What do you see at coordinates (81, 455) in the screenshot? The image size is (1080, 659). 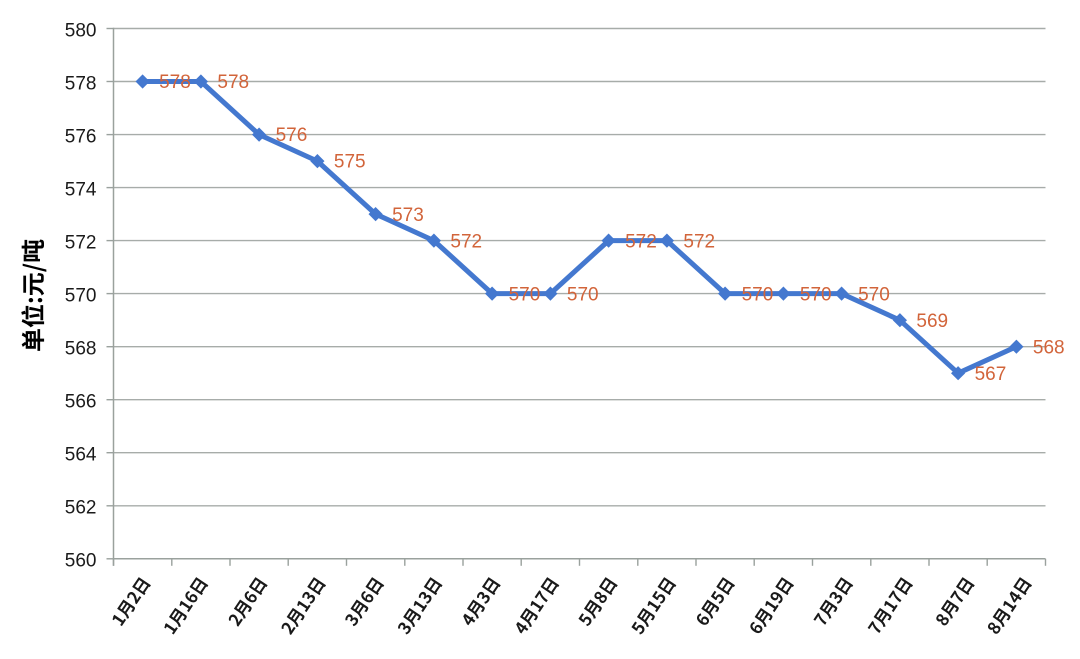 I see `svg-text: 564` at bounding box center [81, 455].